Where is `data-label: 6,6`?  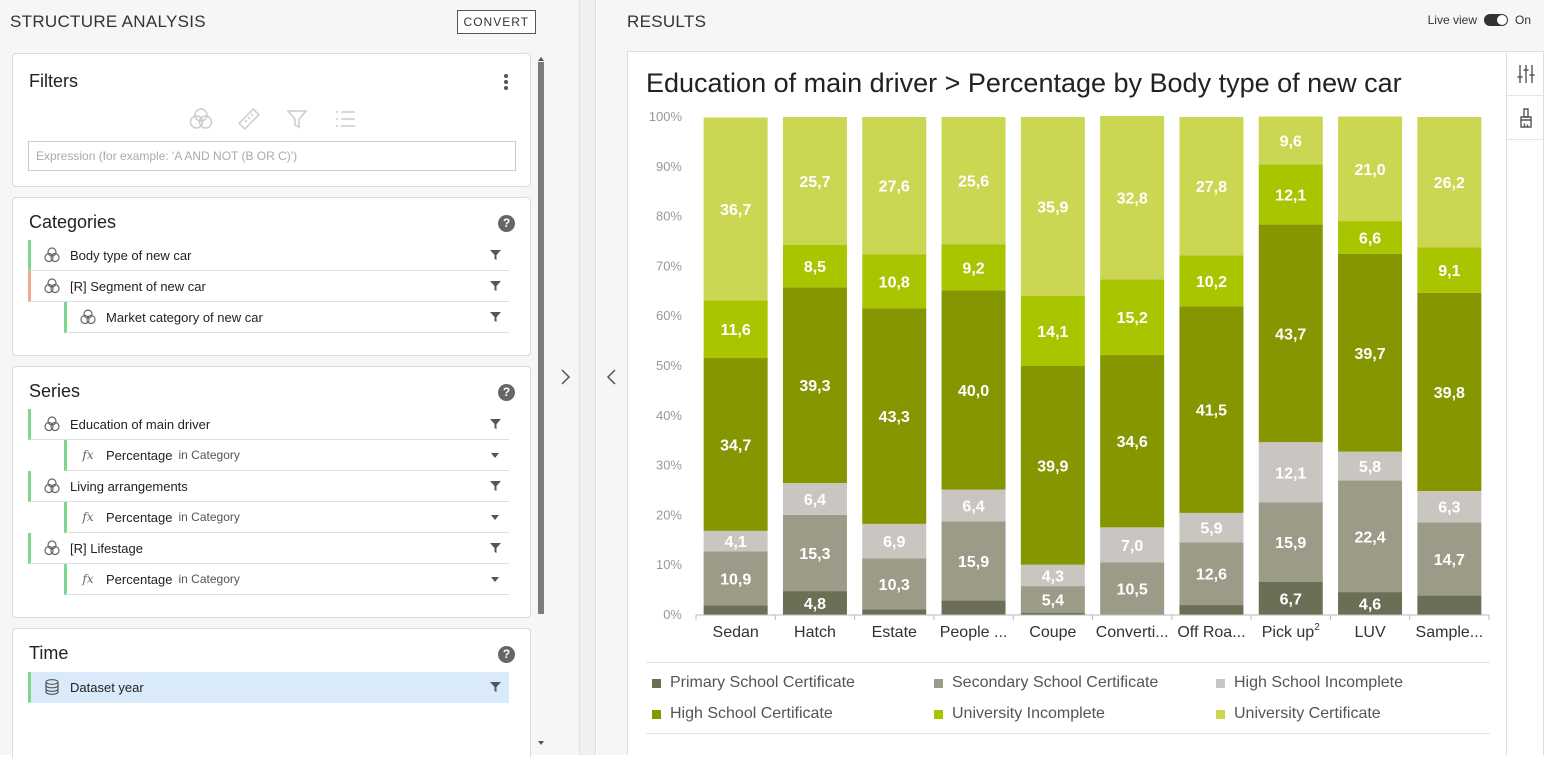 data-label: 6,6 is located at coordinates (1370, 239).